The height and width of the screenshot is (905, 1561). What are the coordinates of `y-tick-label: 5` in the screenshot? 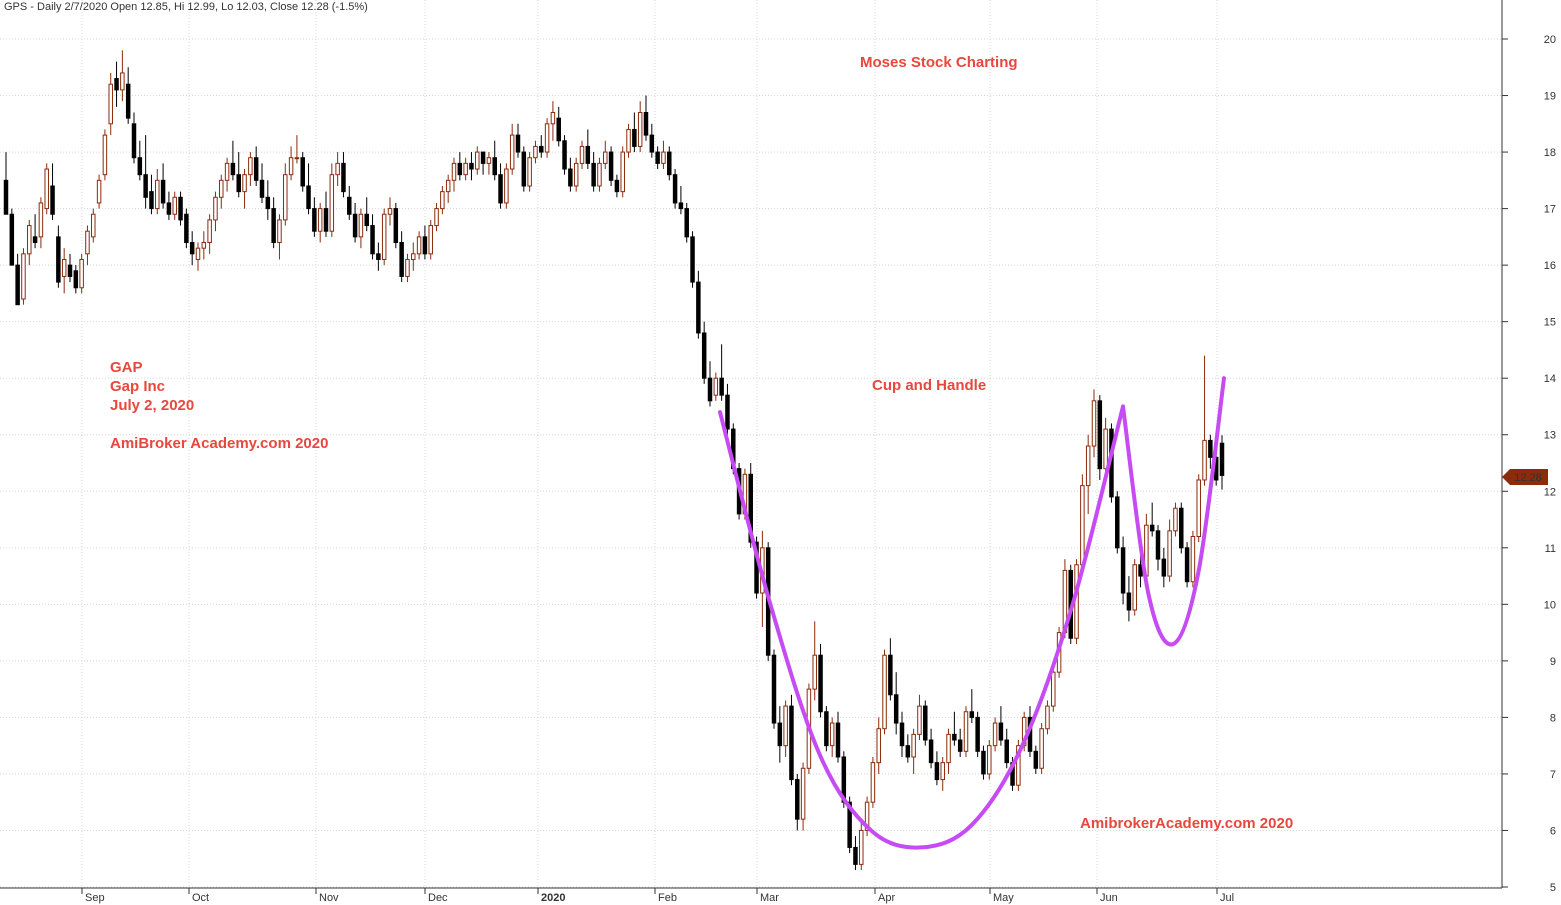 It's located at (1553, 888).